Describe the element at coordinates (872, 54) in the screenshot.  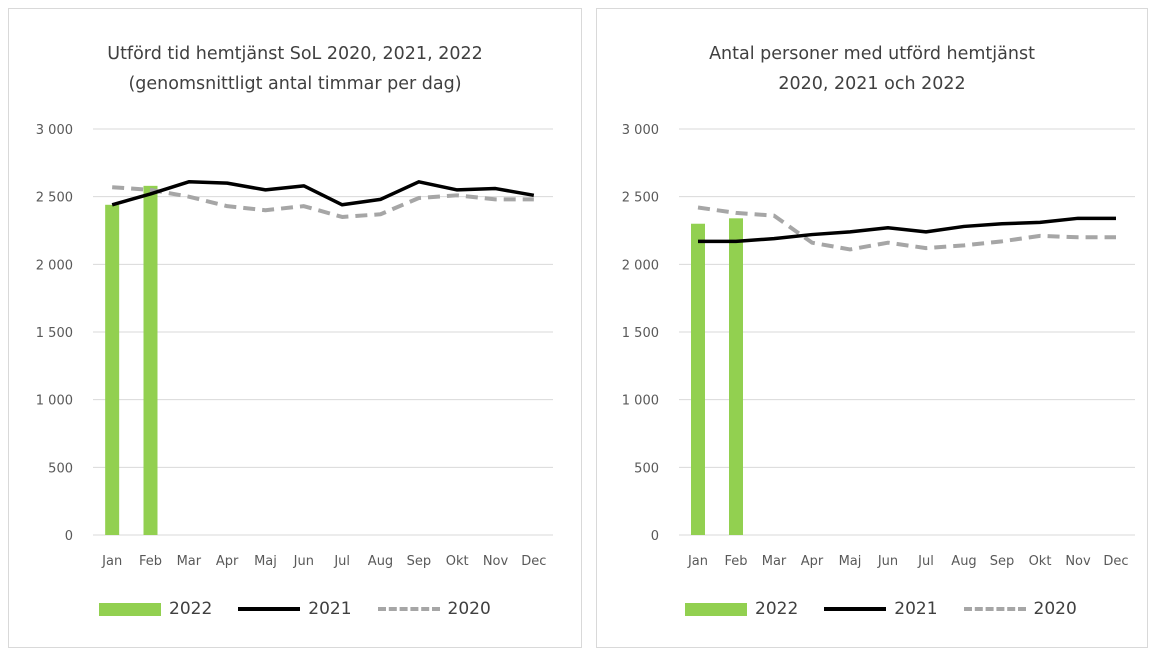
I see `chart-title-line-1: Antal personer med utförd hemtjänst` at that location.